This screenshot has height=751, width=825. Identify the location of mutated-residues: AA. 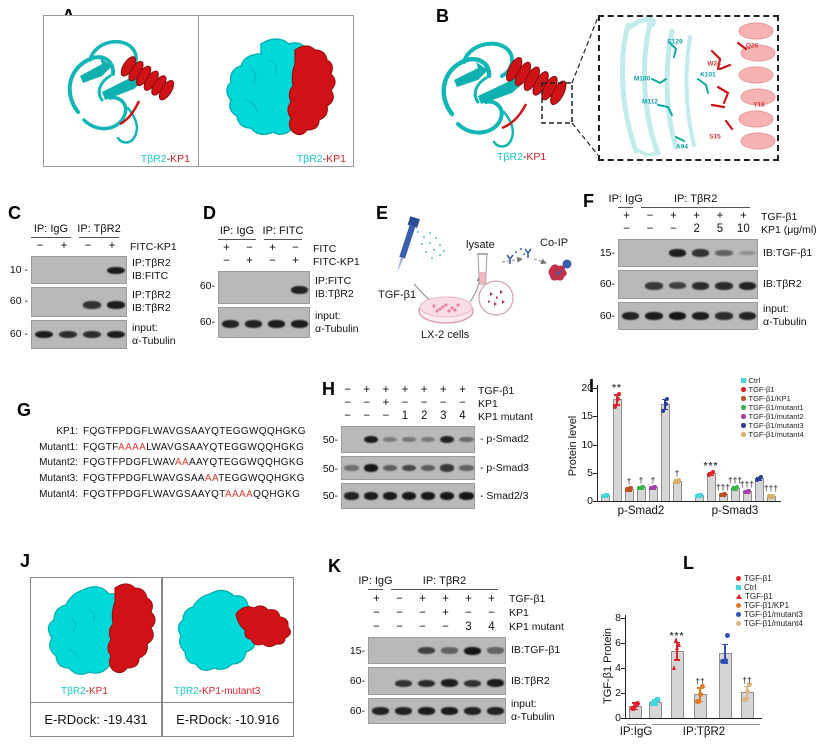
(181, 463).